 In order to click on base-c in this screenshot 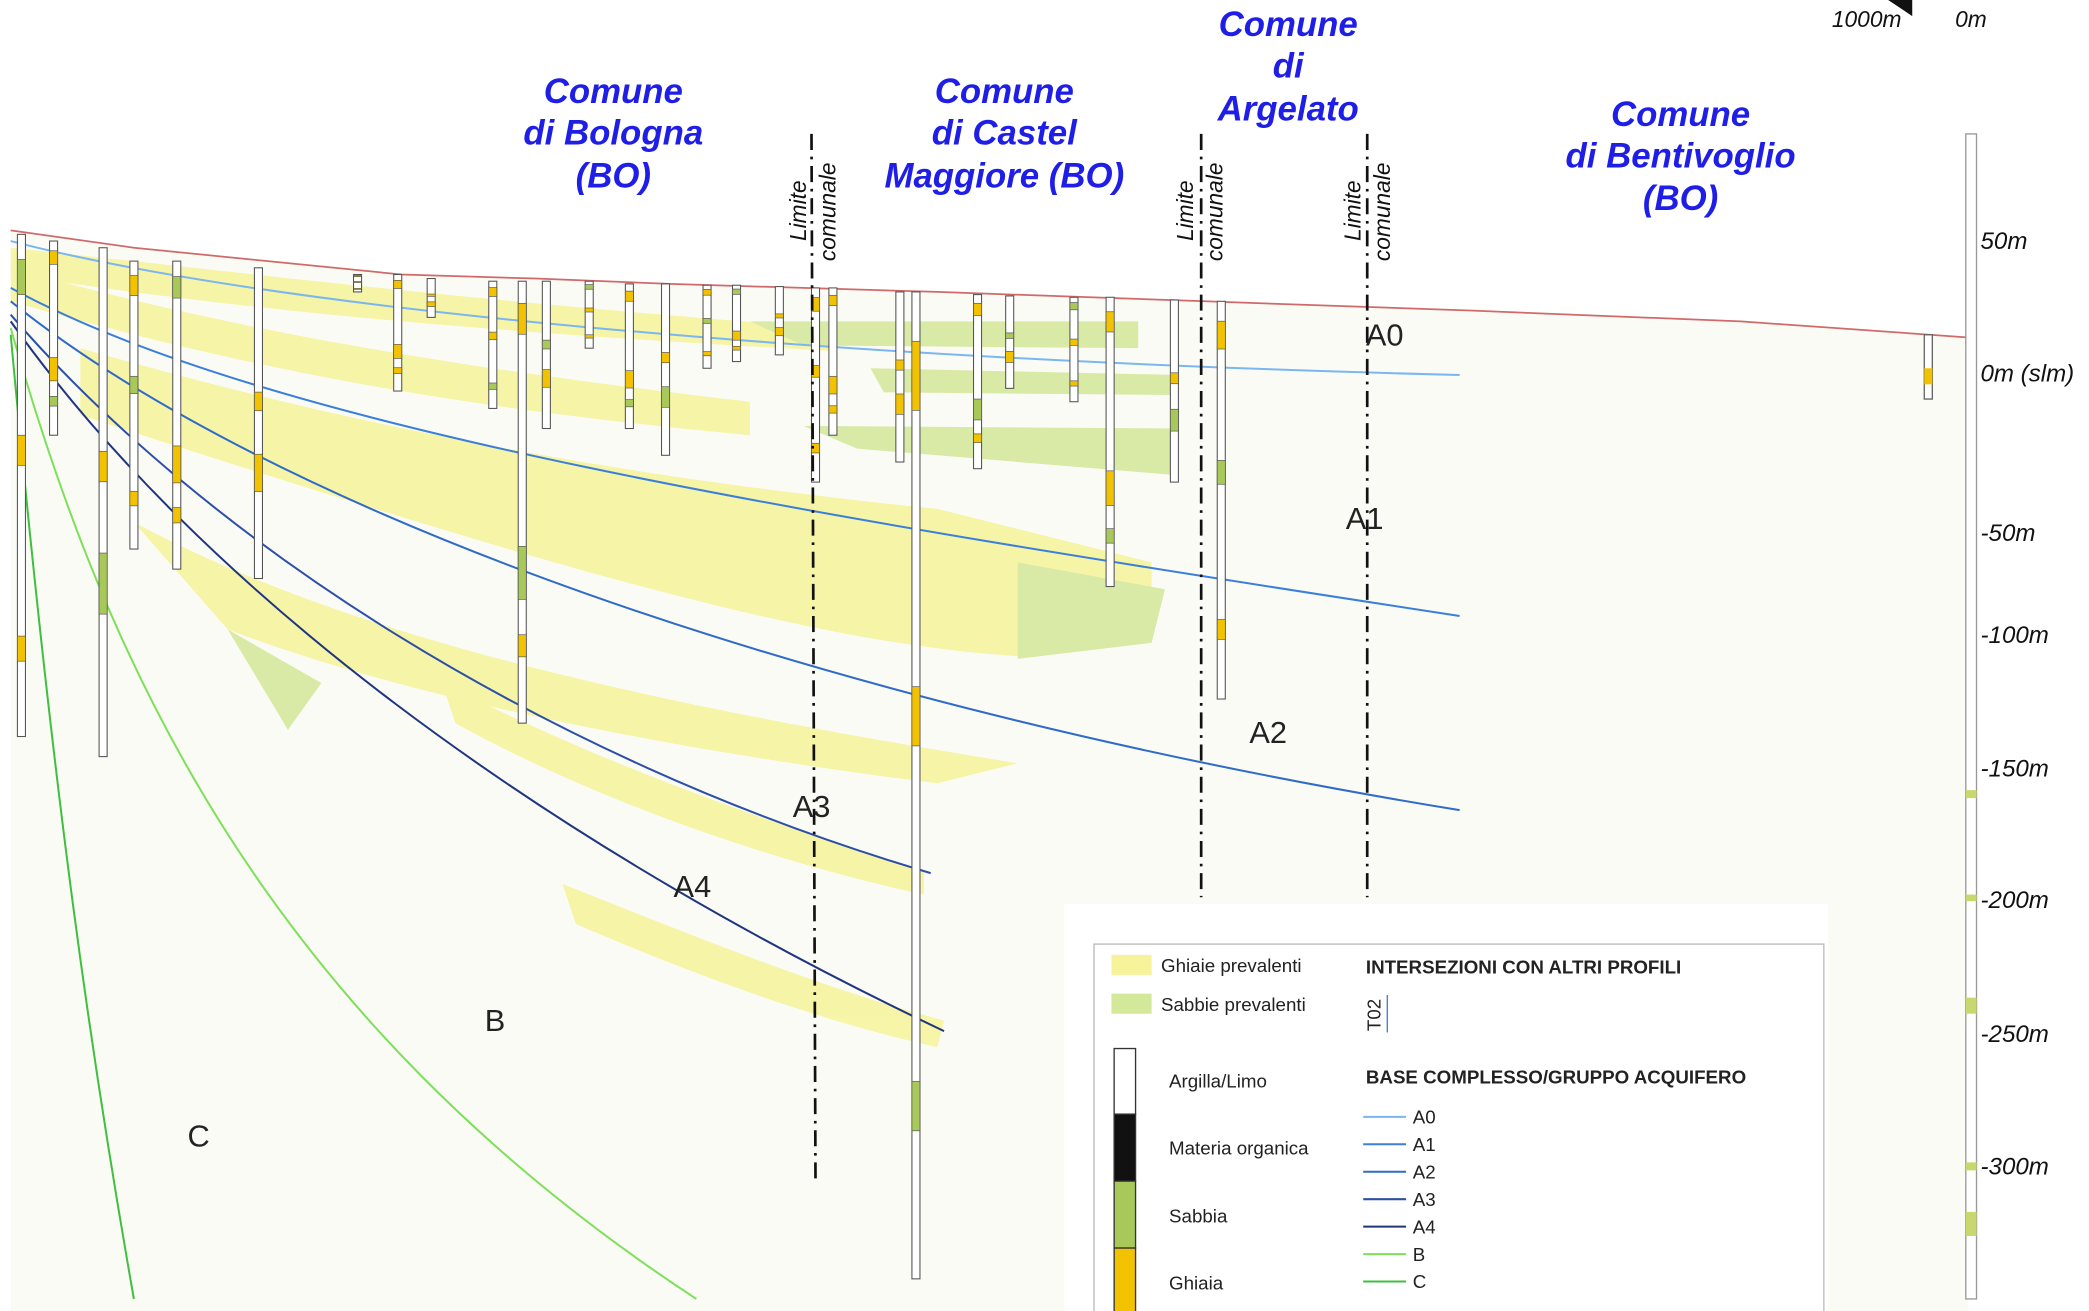, I will do `click(72, 817)`.